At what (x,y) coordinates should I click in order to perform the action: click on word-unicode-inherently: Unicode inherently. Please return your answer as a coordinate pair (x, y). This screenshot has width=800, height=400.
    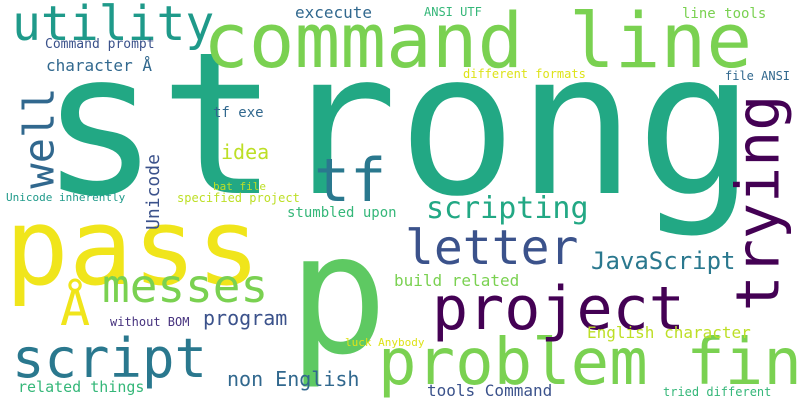
    Looking at the image, I should click on (66, 197).